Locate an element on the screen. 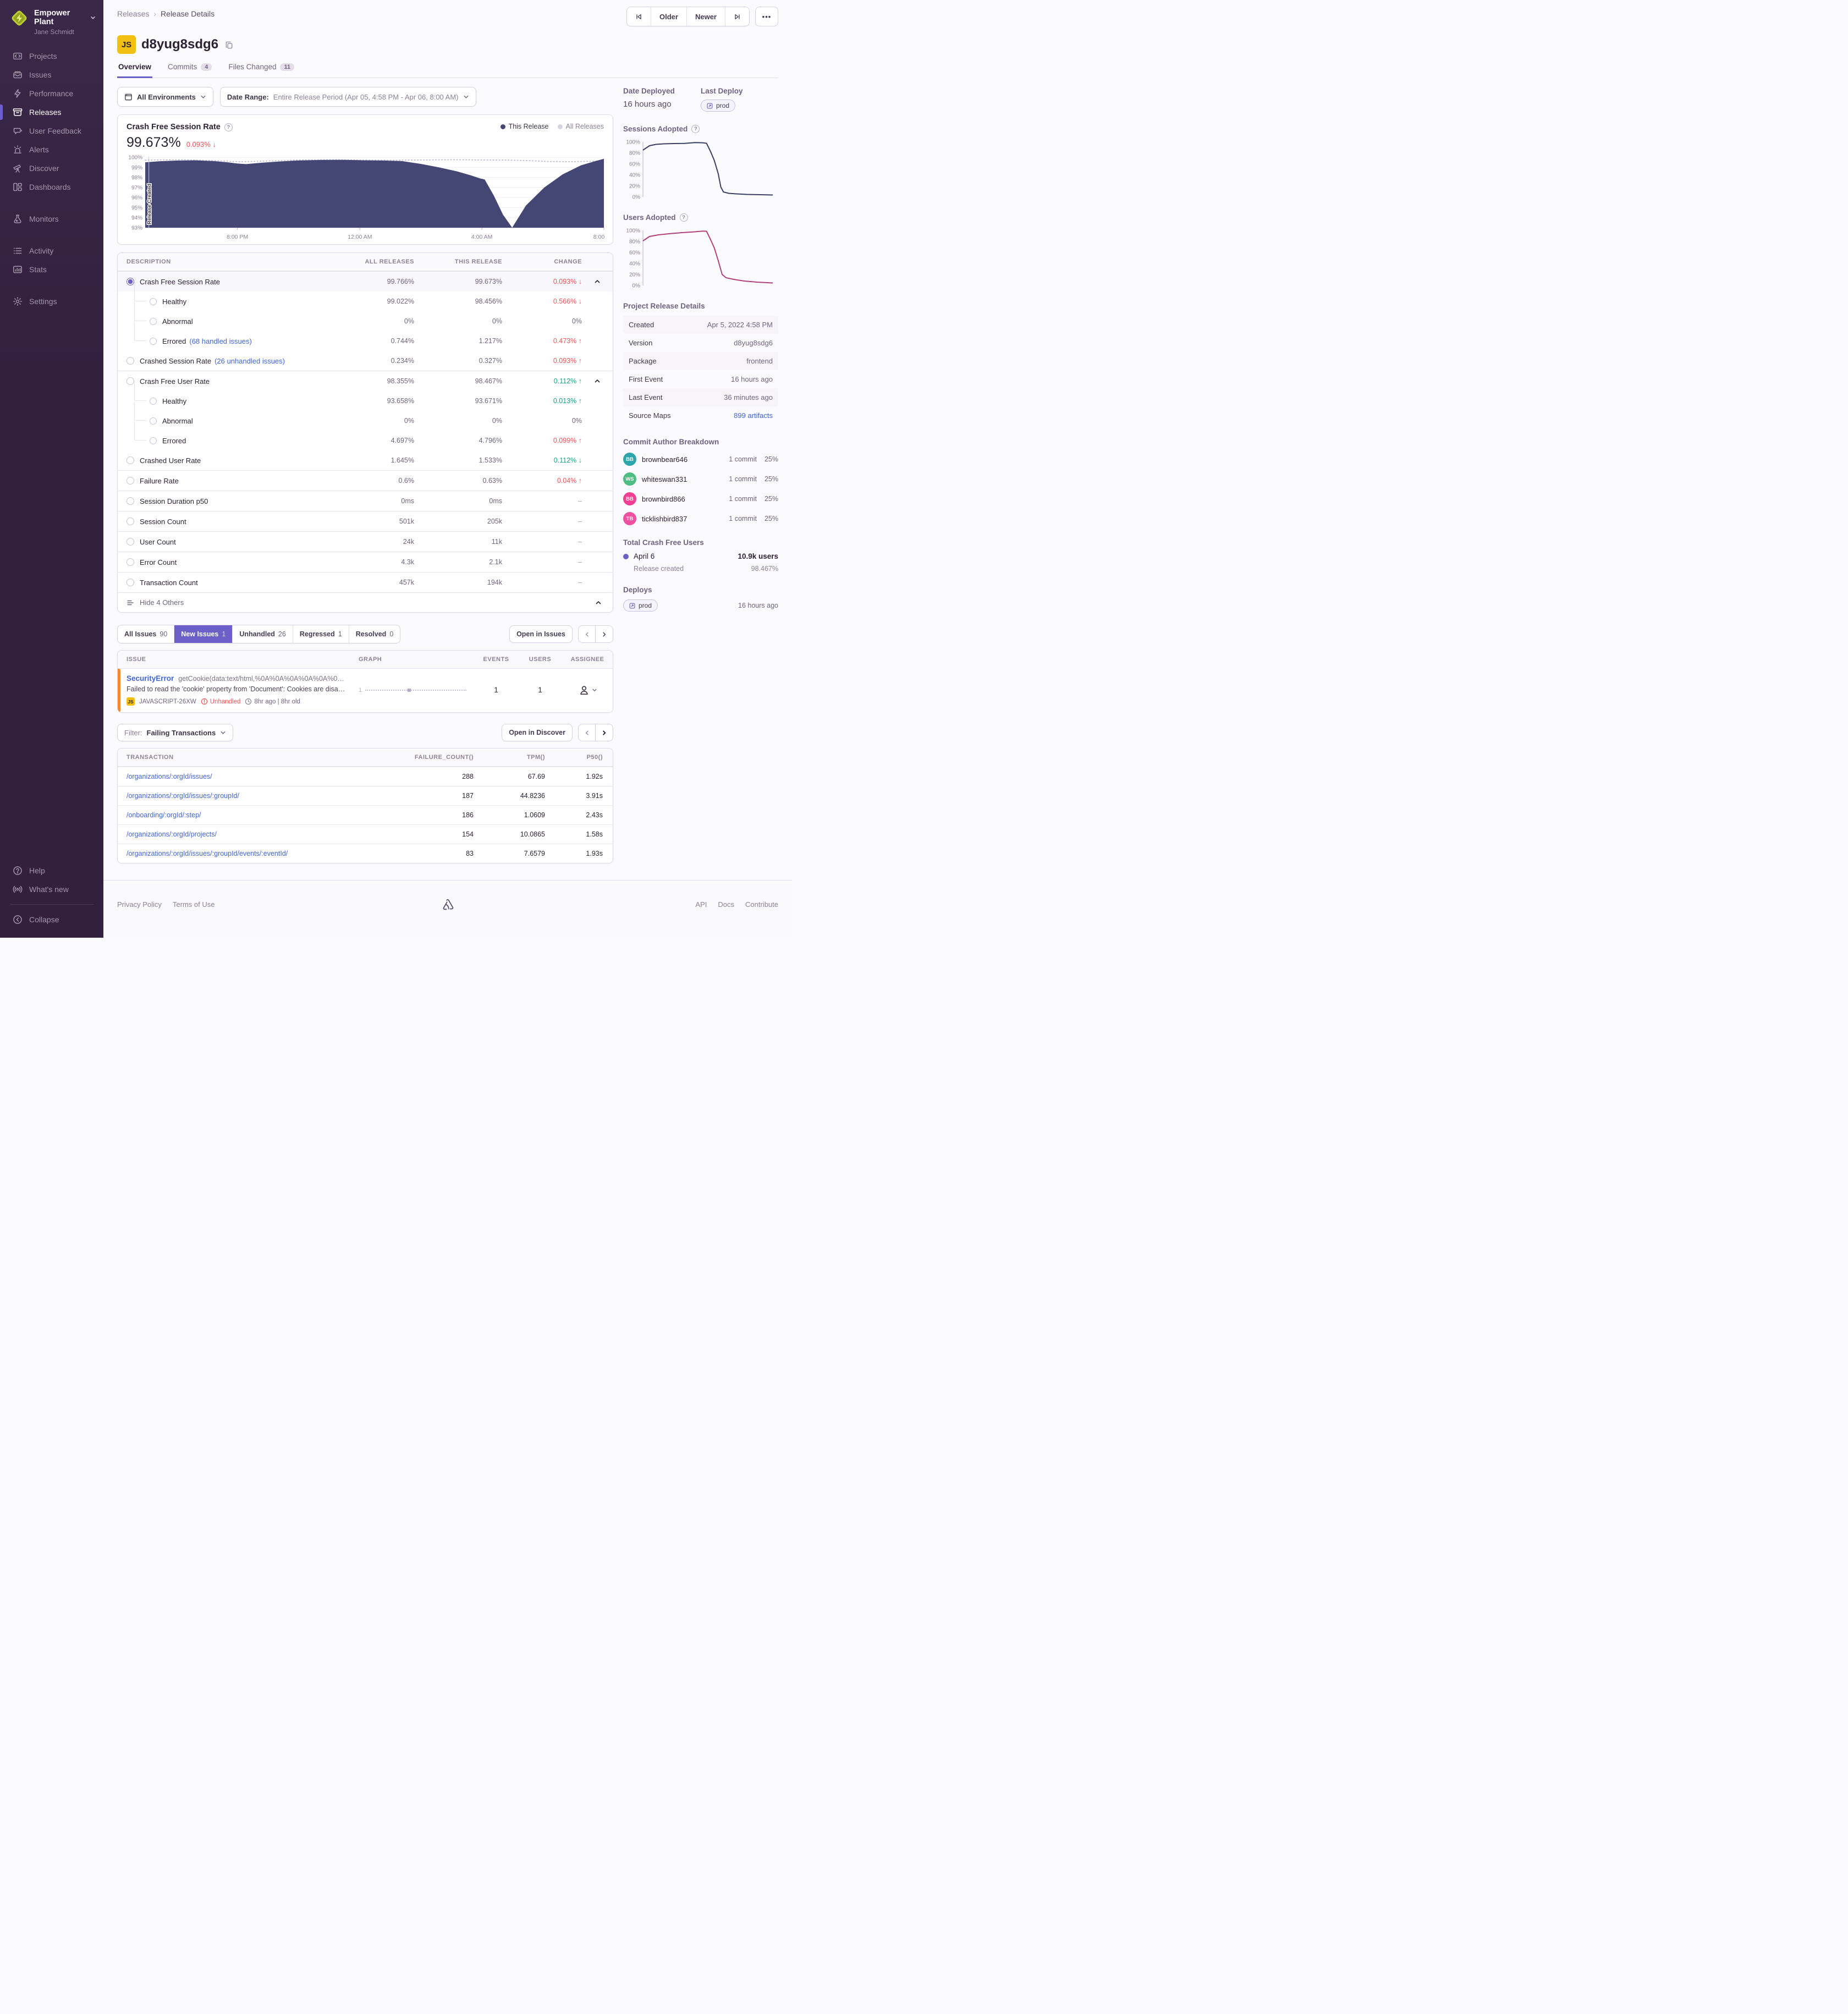 The width and height of the screenshot is (1848, 2014). transaction-row: /onboarding/:orgId/:step/ 186 1.0609 2.43s is located at coordinates (365, 814).